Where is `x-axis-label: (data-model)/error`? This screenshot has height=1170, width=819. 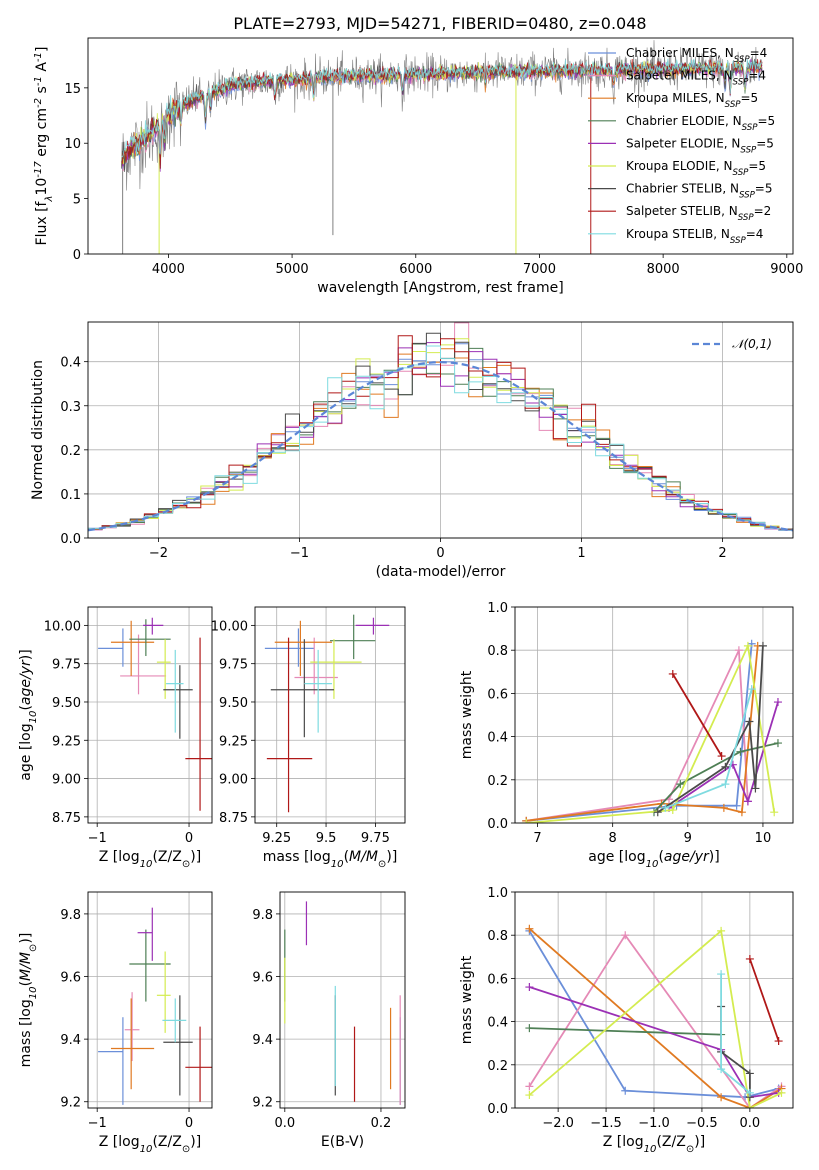 x-axis-label: (data-model)/error is located at coordinates (441, 572).